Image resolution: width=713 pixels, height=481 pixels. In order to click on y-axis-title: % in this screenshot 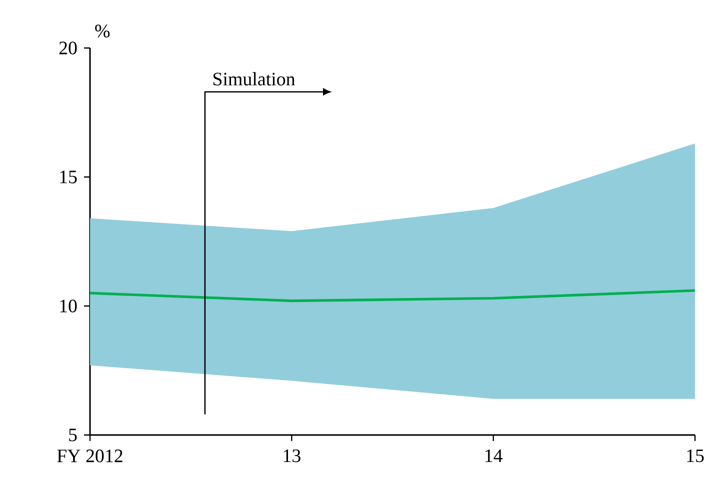, I will do `click(102, 31)`.